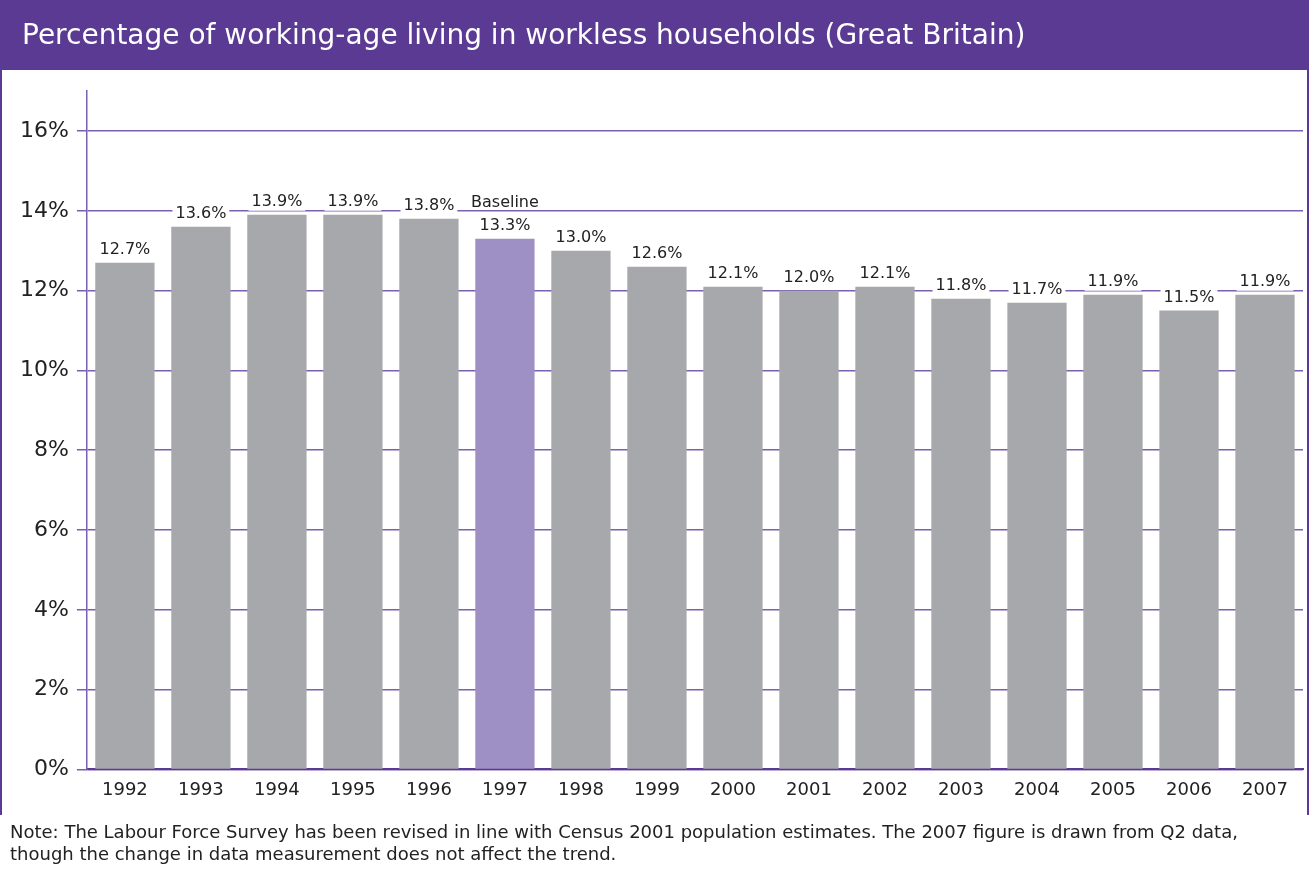 This screenshot has width=1309, height=881. I want to click on y-tick-label: 2%, so click(51, 688).